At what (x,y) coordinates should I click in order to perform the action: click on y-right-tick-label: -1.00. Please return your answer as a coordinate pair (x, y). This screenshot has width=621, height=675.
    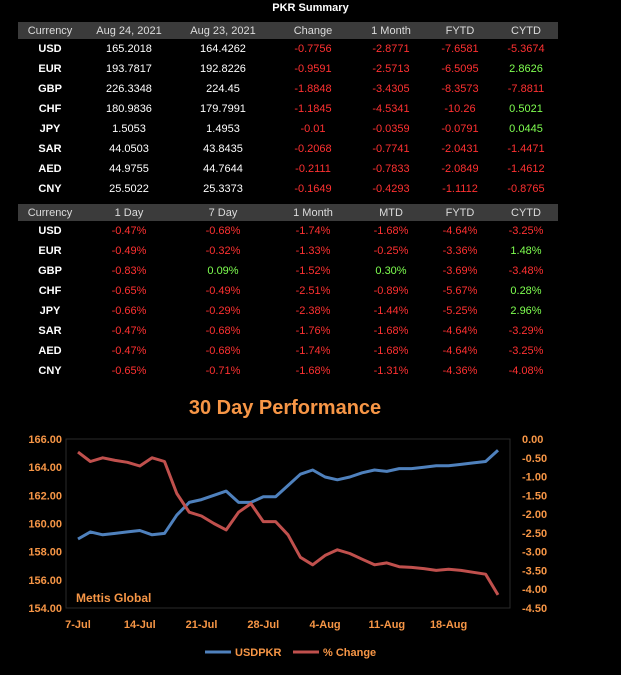
    Looking at the image, I should click on (534, 478).